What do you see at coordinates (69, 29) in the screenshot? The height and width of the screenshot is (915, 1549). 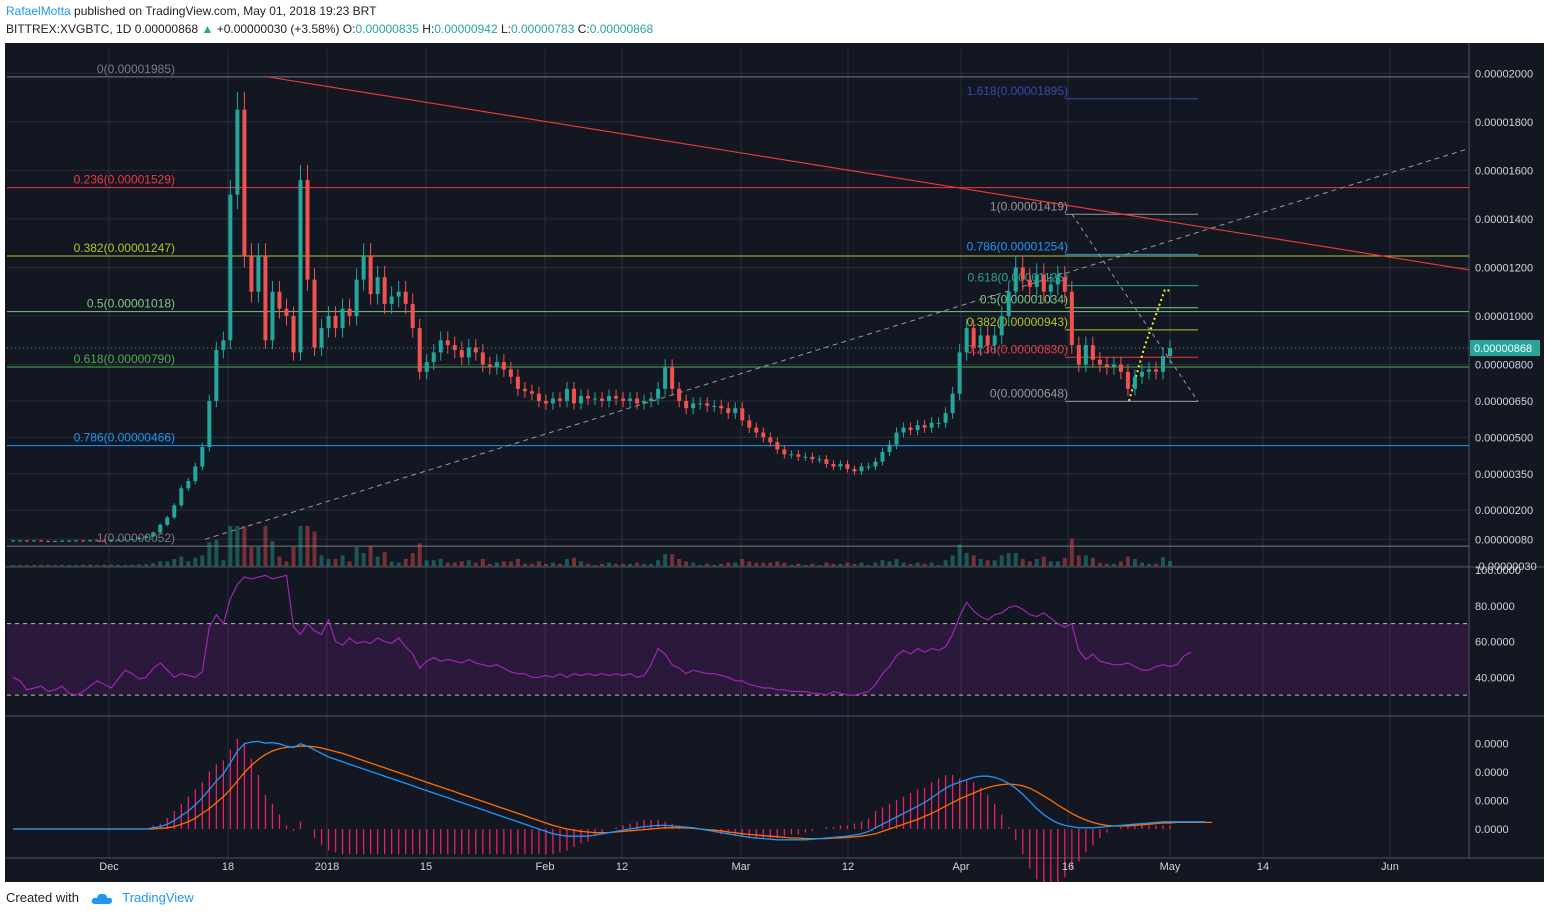 I see `symbol-label: BITTREX:XVGBTC, 1D` at bounding box center [69, 29].